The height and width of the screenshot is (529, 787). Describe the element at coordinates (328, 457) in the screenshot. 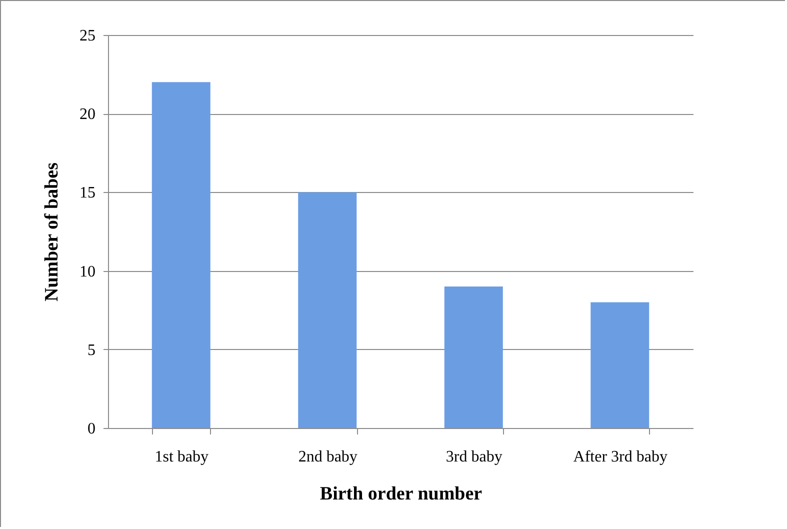

I see `x-tick-label: 2nd baby` at that location.